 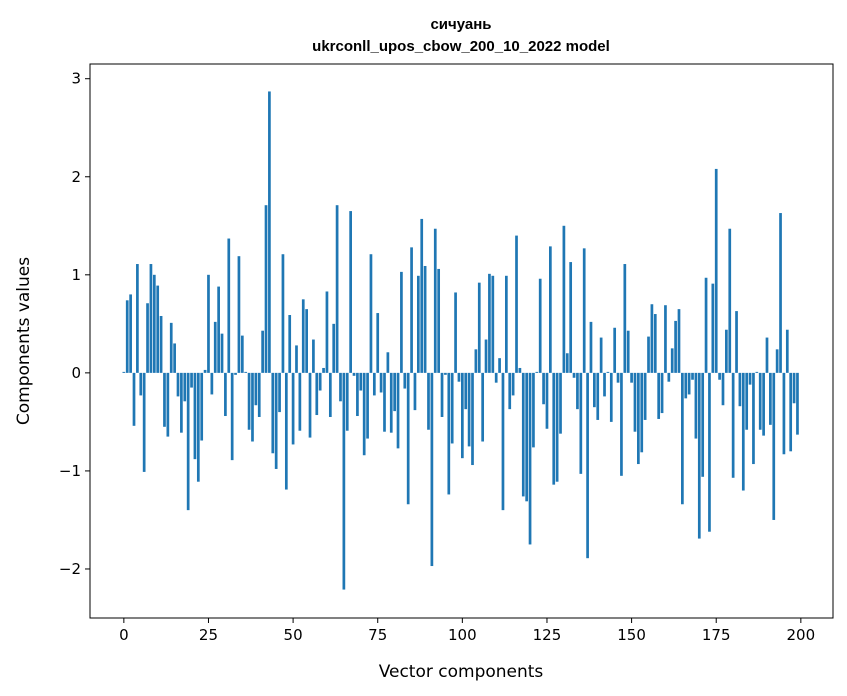 I want to click on x-tick-label: 175, so click(x=716, y=635).